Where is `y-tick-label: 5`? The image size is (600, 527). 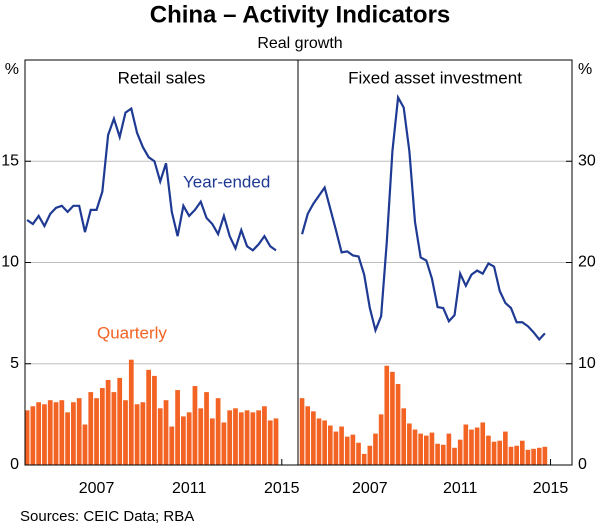 y-tick-label: 5 is located at coordinates (14, 363).